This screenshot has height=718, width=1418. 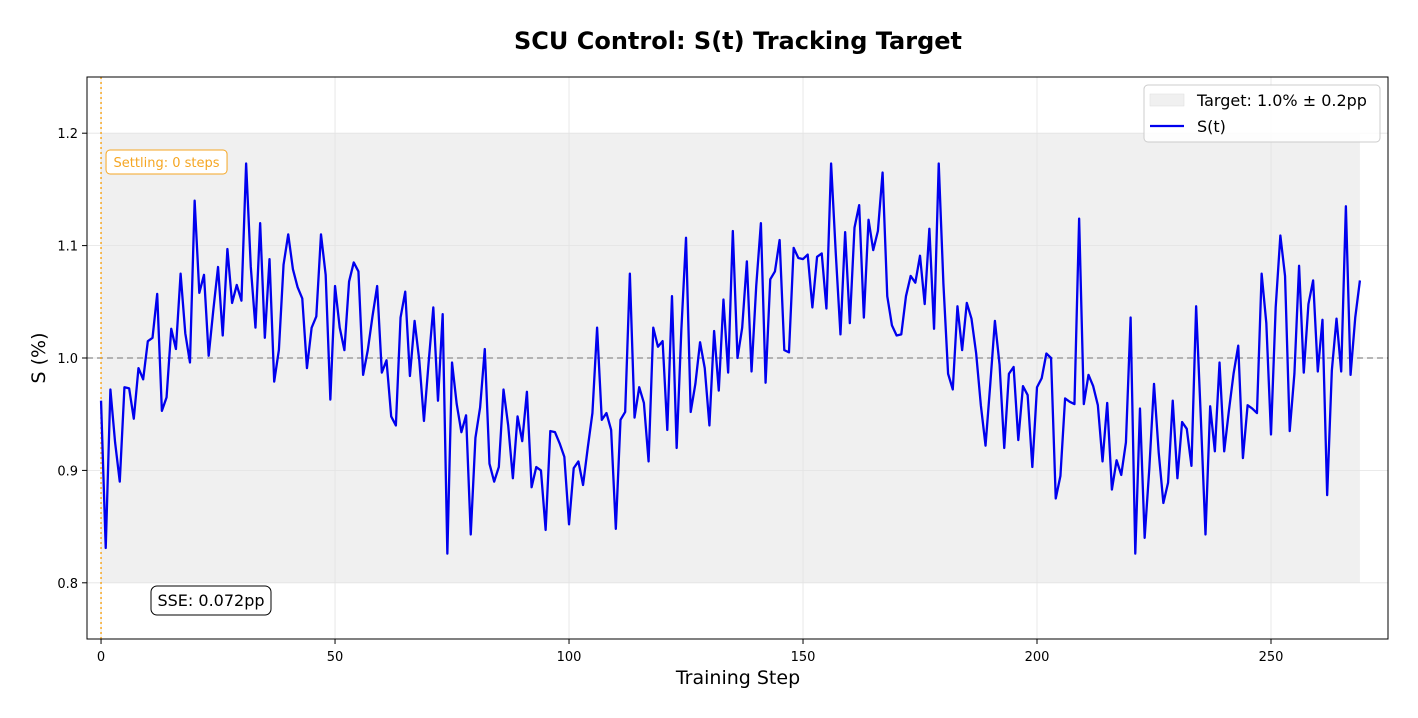 What do you see at coordinates (67, 359) in the screenshot?
I see `y-tick-label: 1.0` at bounding box center [67, 359].